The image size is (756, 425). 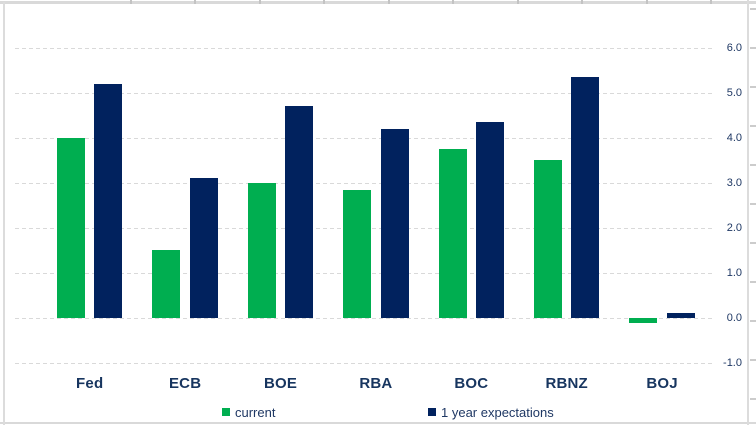 I want to click on bar-1-year-expectations-RBA, so click(x=394, y=223).